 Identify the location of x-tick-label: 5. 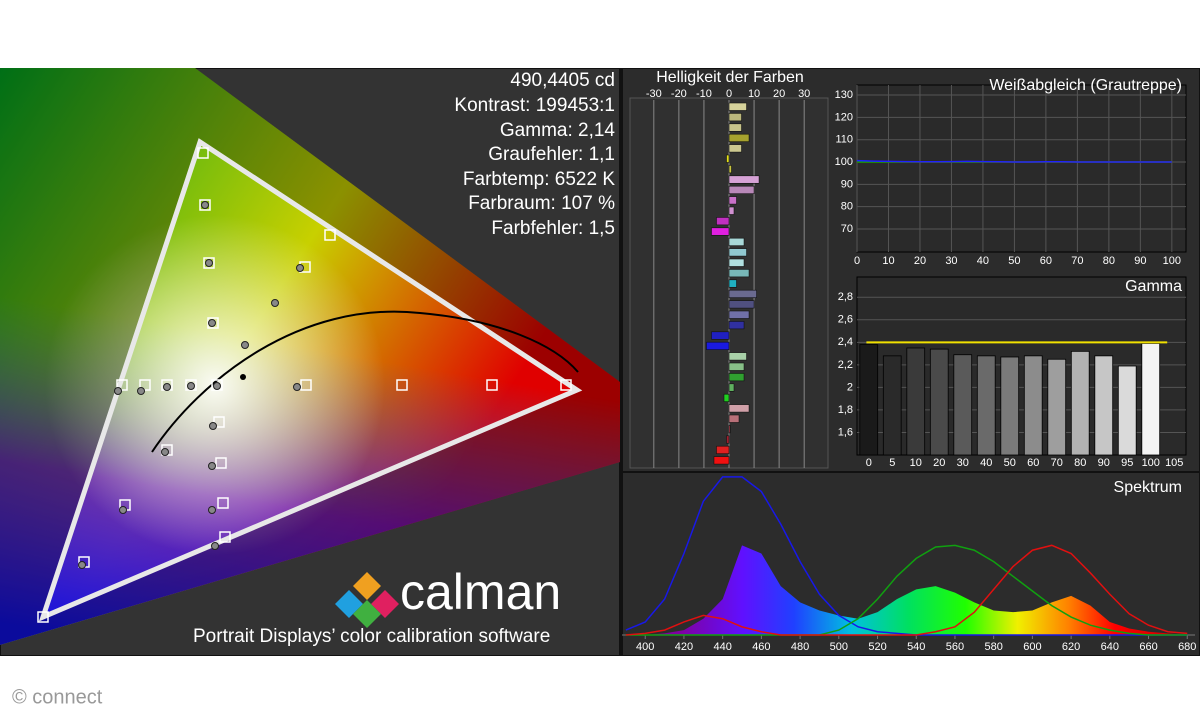
(892, 463).